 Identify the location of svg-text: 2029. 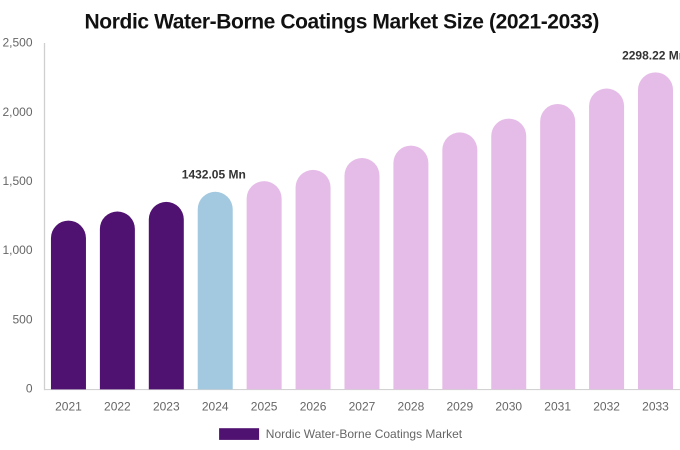
(459, 407).